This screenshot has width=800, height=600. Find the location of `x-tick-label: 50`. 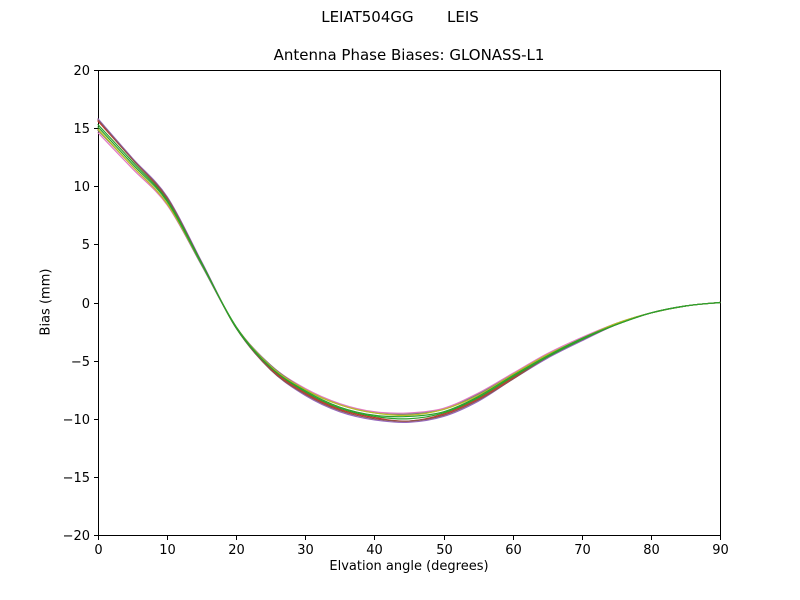

x-tick-label: 50 is located at coordinates (444, 550).